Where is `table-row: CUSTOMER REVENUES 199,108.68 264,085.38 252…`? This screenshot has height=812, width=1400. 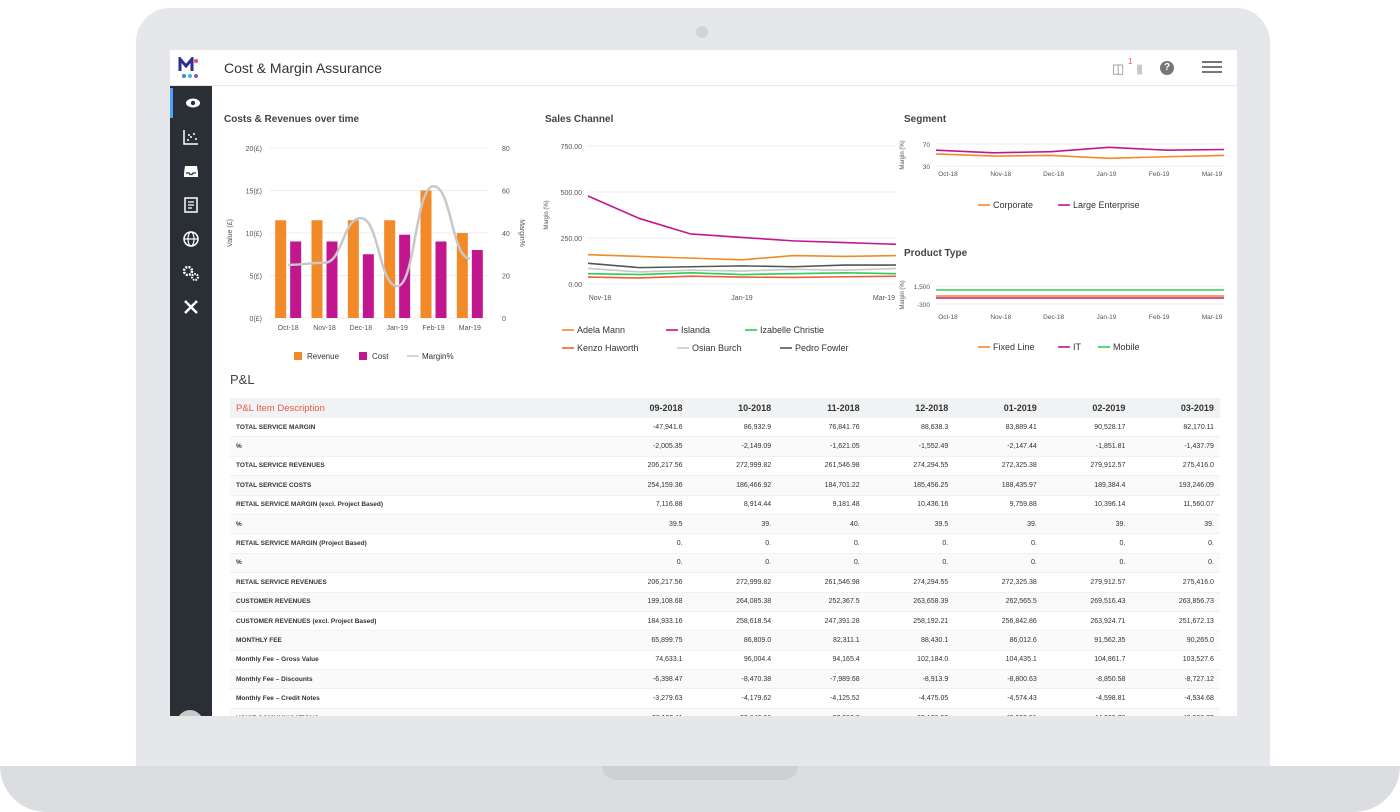
table-row: CUSTOMER REVENUES 199,108.68 264,085.38 252… is located at coordinates (725, 602).